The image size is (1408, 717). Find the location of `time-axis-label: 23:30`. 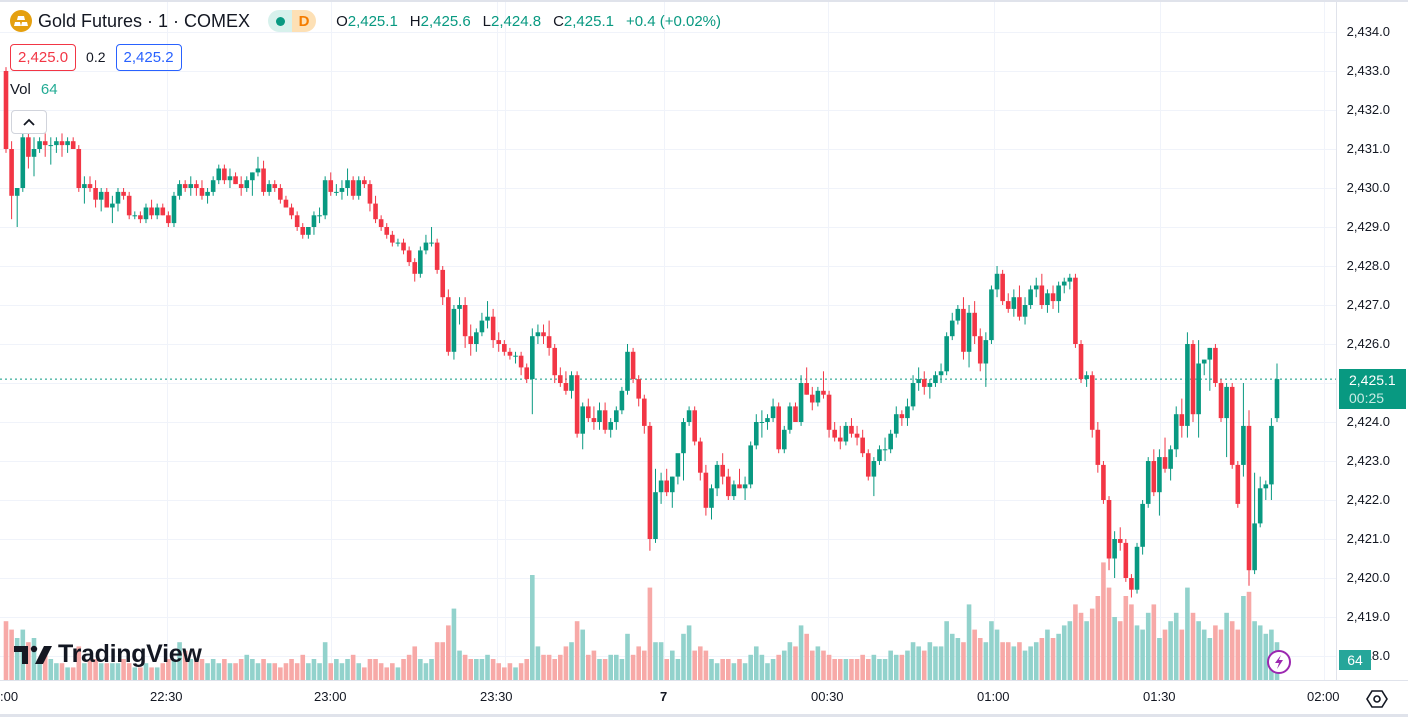

time-axis-label: 23:30 is located at coordinates (496, 696).